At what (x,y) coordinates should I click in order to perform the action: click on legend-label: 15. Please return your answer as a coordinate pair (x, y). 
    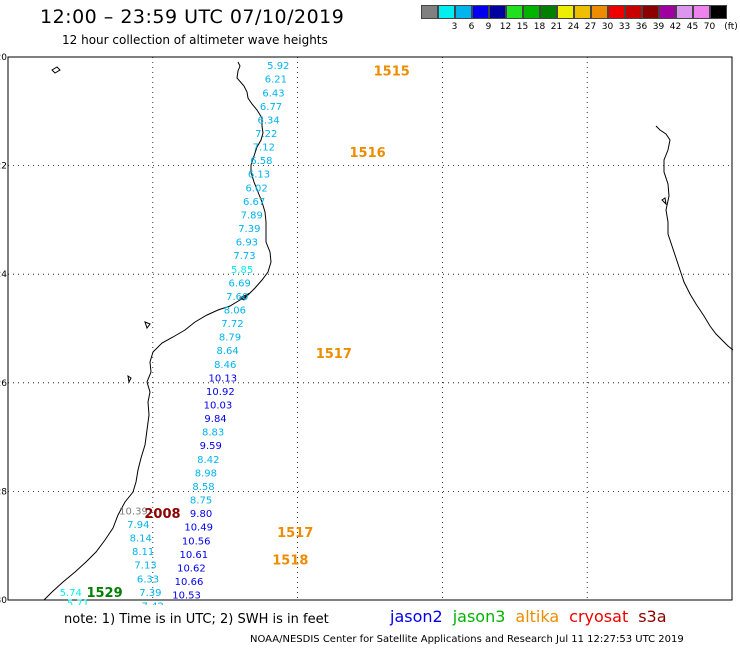
    Looking at the image, I should click on (522, 27).